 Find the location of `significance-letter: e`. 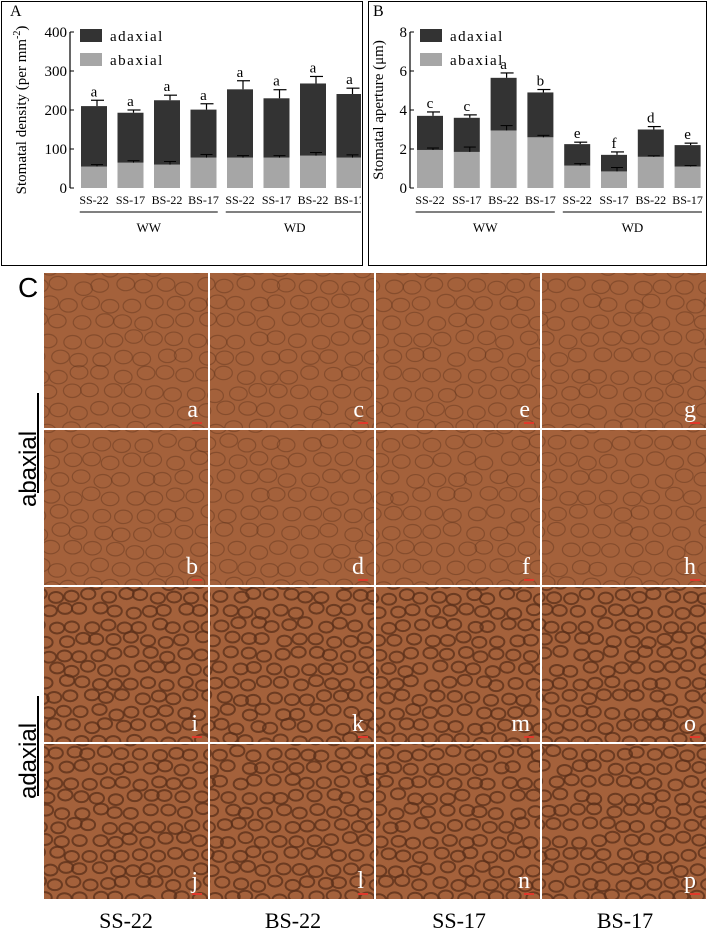

significance-letter: e is located at coordinates (577, 134).